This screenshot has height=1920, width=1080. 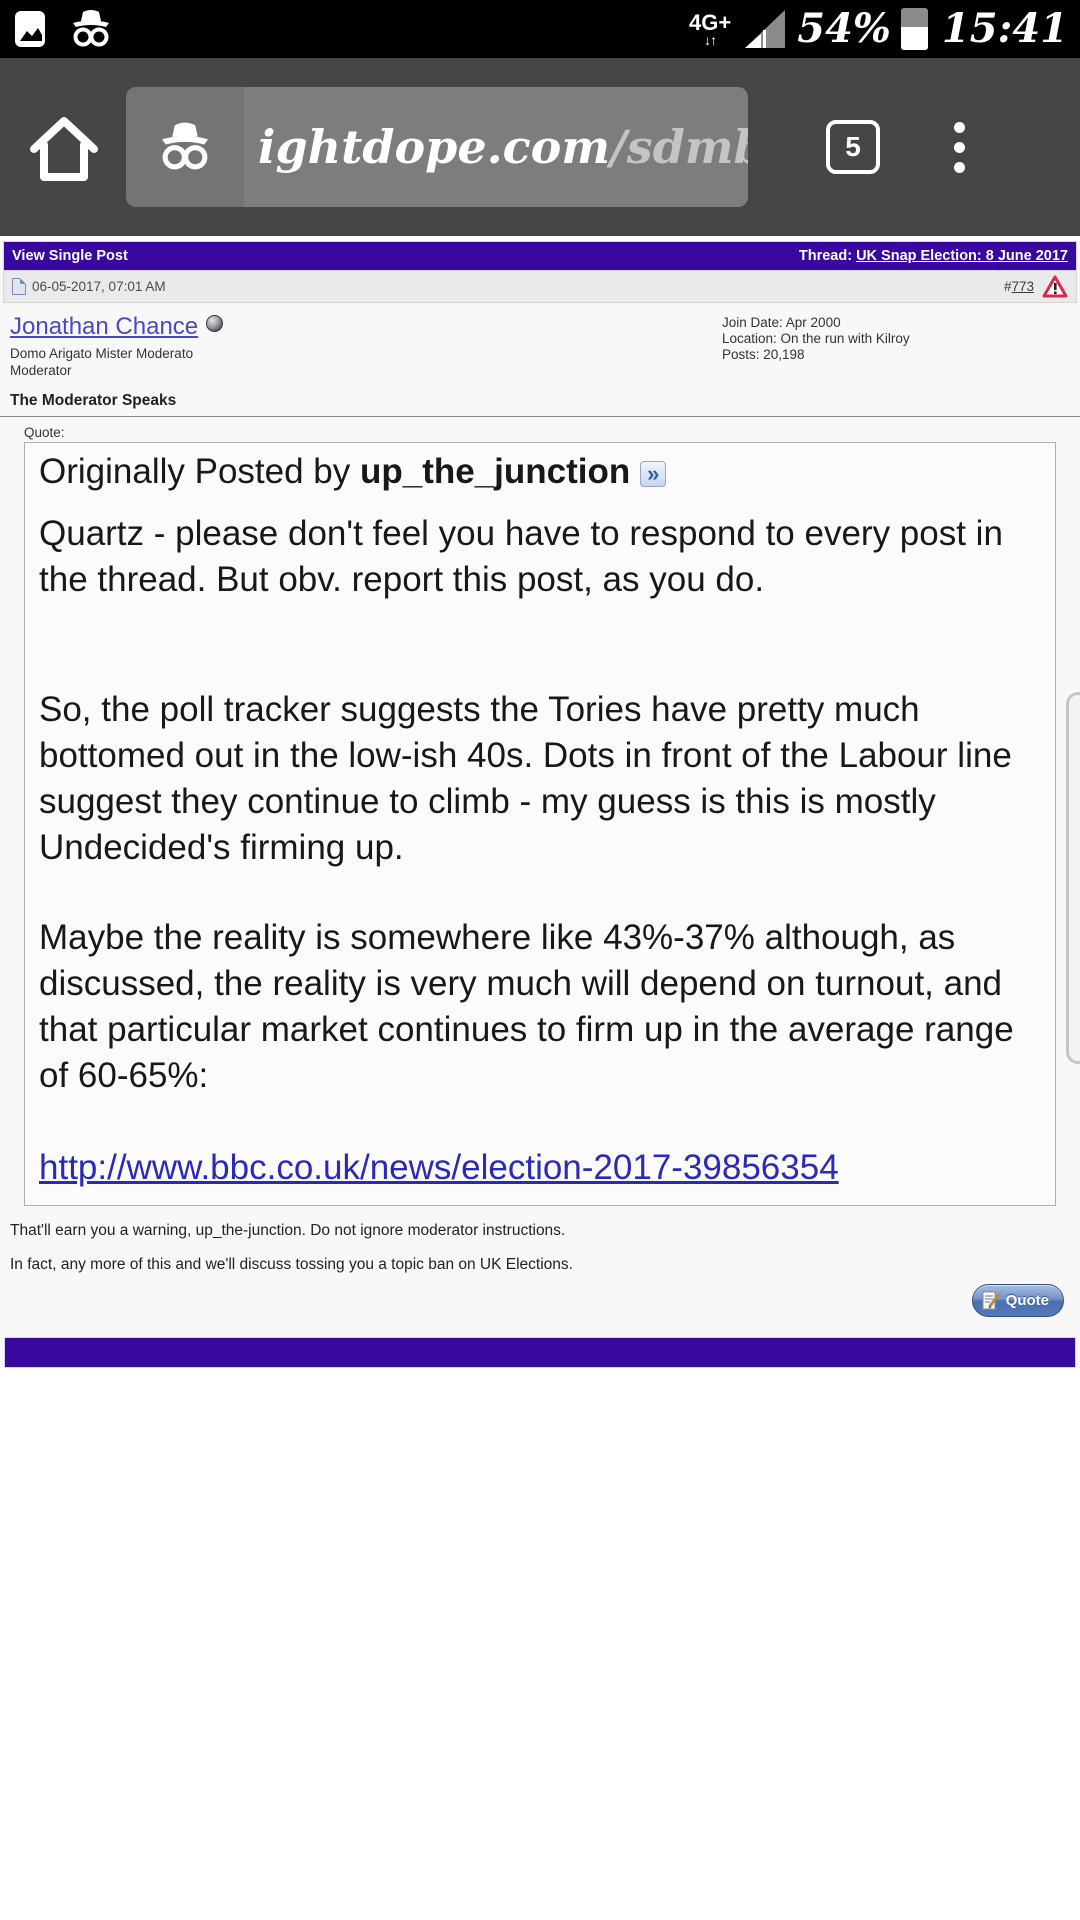 I want to click on location: Location: On the run with Kilroy, so click(x=816, y=338).